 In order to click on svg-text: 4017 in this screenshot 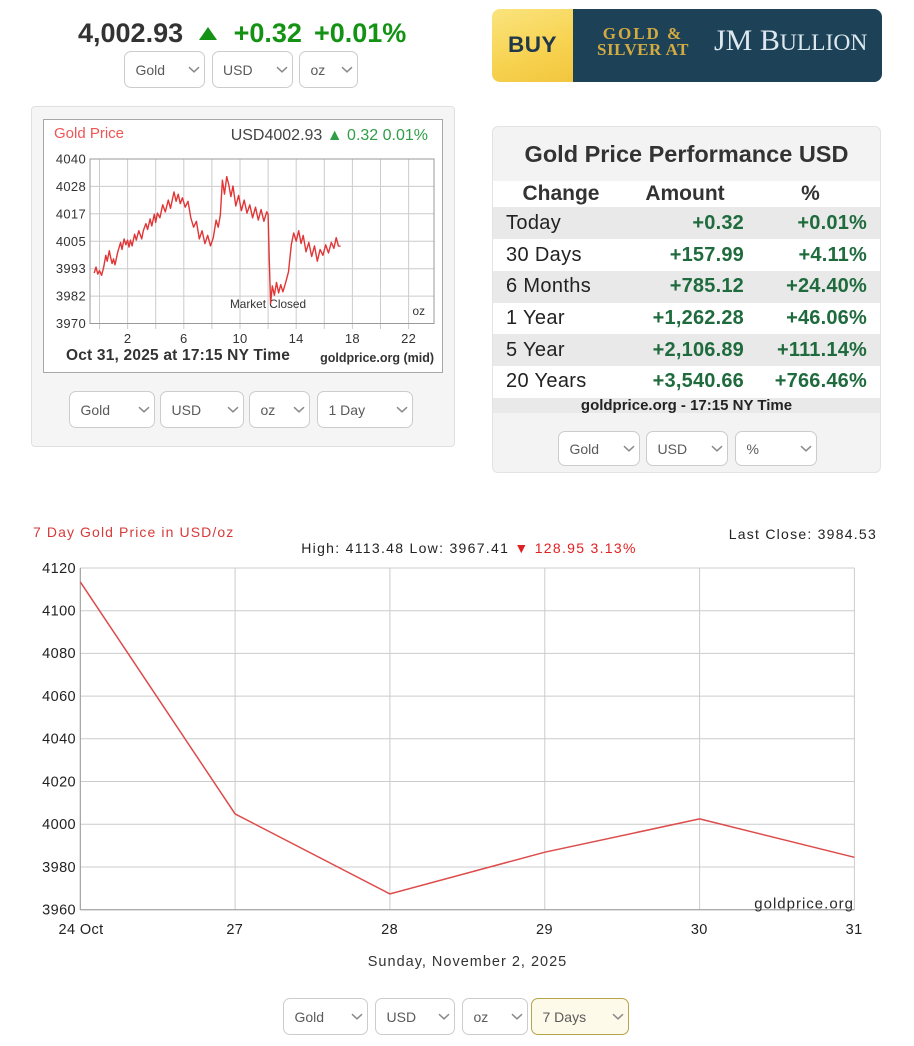, I will do `click(71, 213)`.